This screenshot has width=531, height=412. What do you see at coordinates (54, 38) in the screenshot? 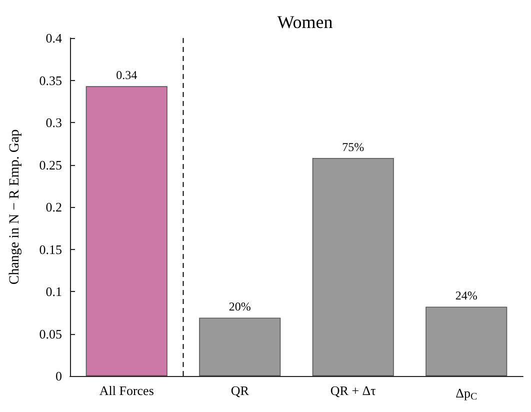
I see `y-tick-label: 0.4` at bounding box center [54, 38].